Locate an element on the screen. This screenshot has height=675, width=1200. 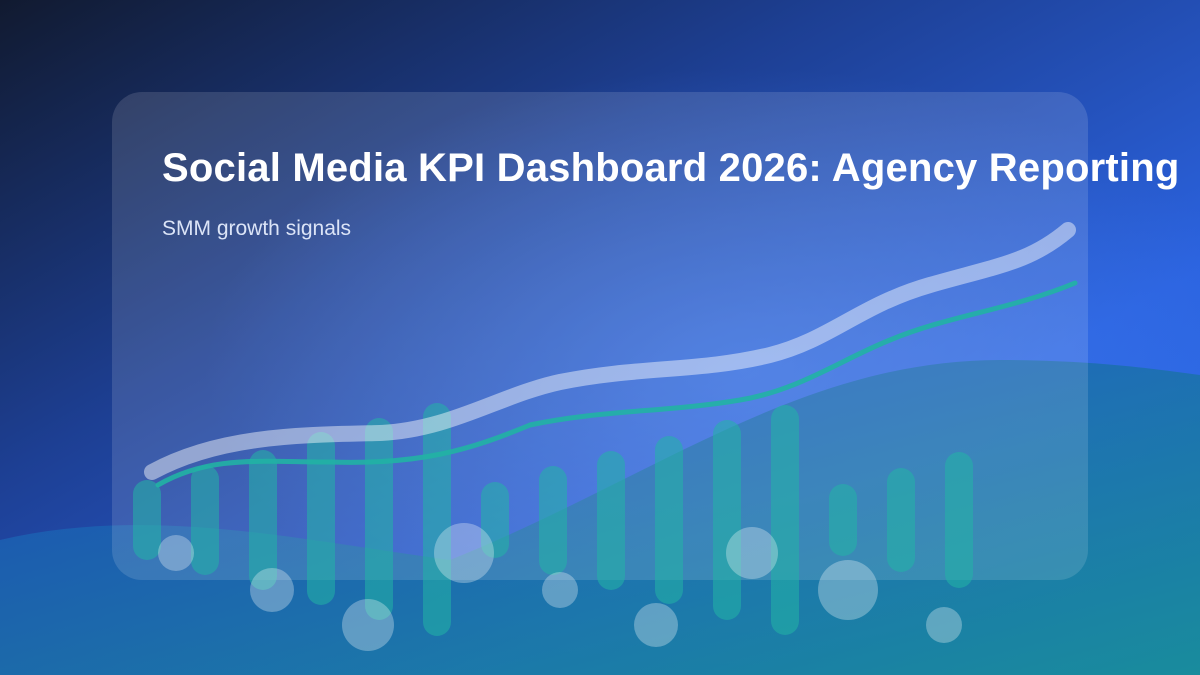
subtitle: SMM growth signals is located at coordinates (257, 228).